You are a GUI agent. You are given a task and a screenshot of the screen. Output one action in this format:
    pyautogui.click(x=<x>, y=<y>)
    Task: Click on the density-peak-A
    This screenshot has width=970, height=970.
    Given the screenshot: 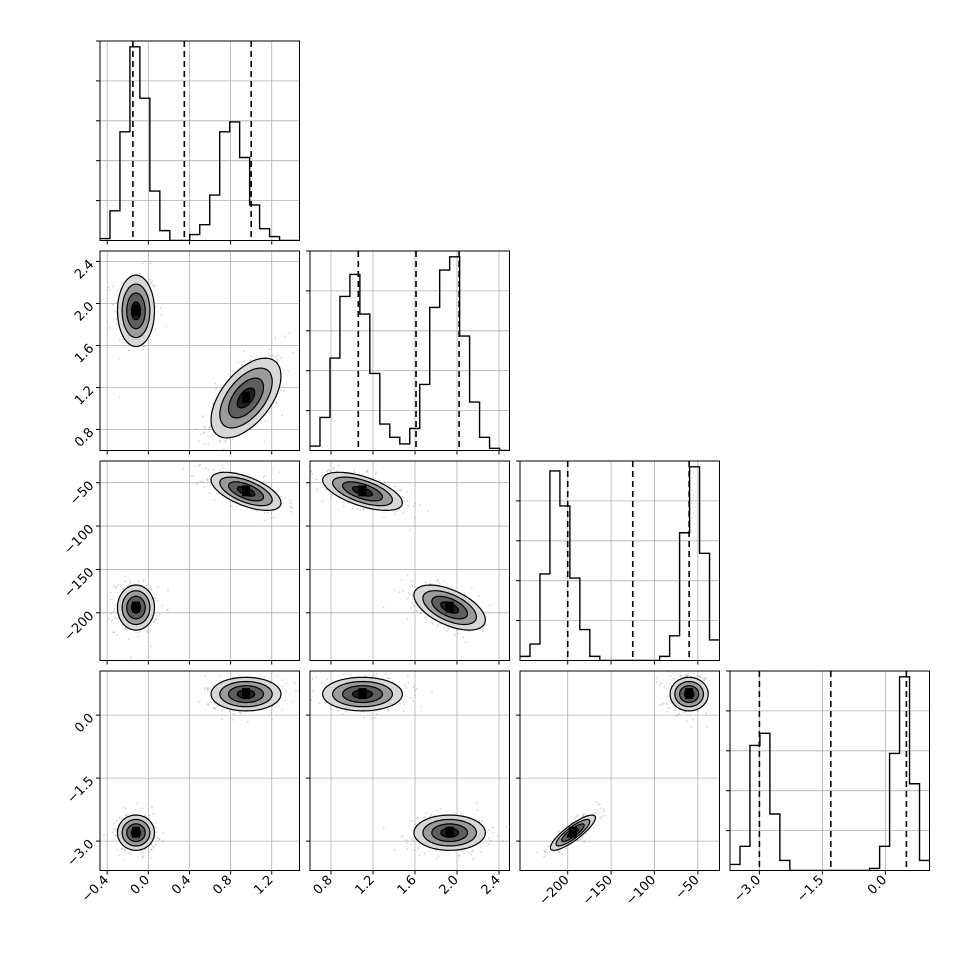 What is the action you would take?
    pyautogui.click(x=135, y=832)
    